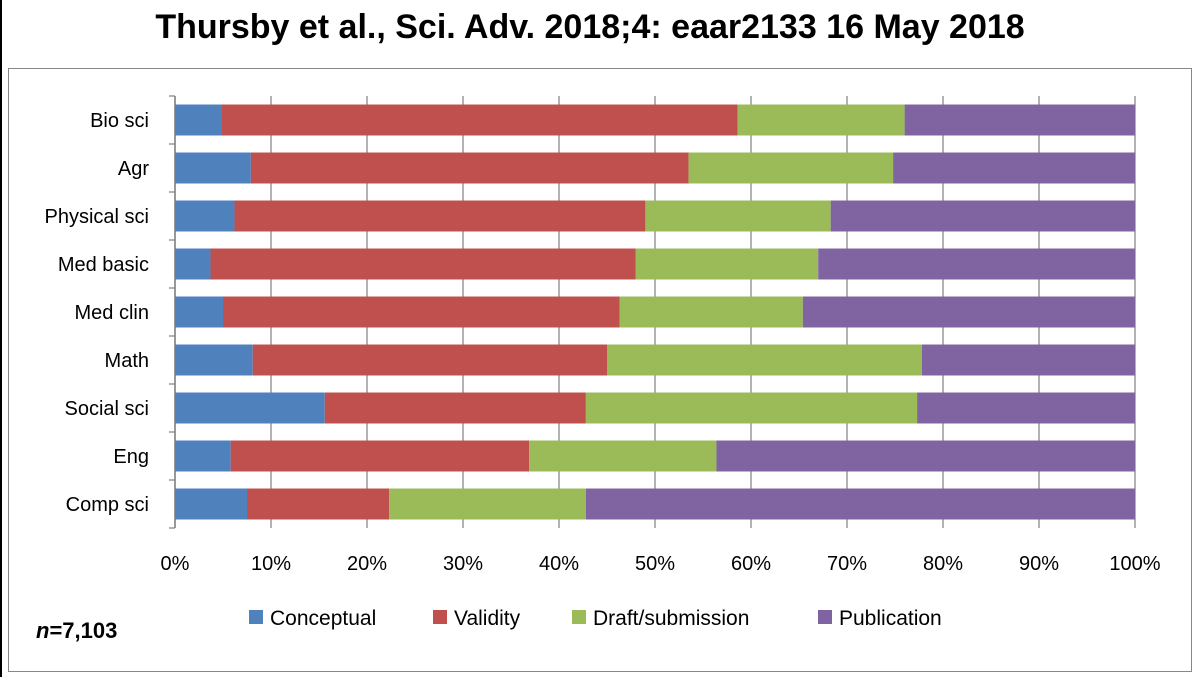  Describe the element at coordinates (112, 313) in the screenshot. I see `y-category-label: Med clin` at that location.